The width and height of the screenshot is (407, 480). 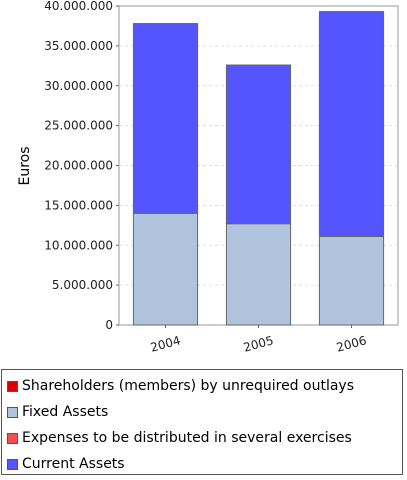 I want to click on y-tick-label: 15.000.000, so click(x=78, y=205).